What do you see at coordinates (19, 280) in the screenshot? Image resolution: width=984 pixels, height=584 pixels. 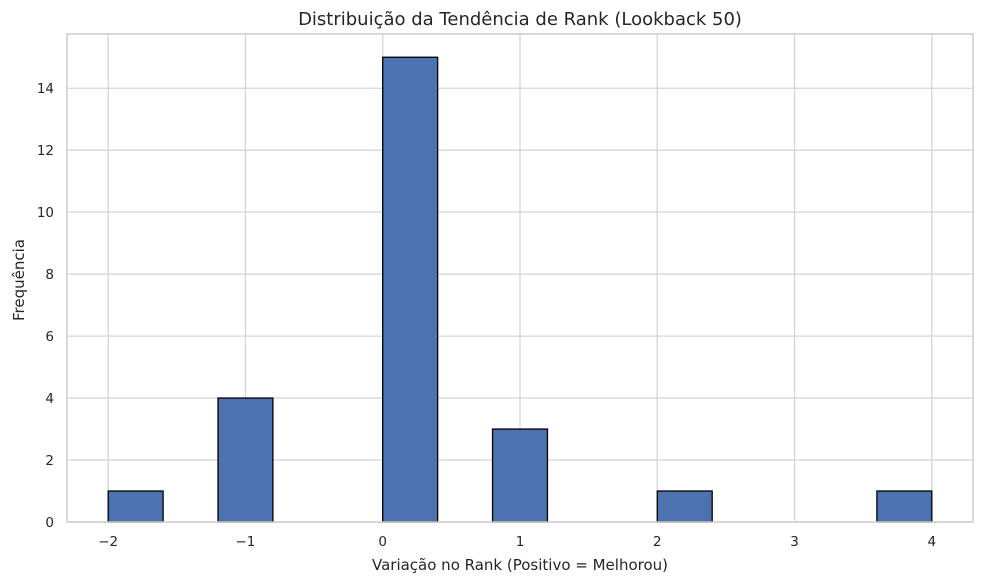 I see `y-axis-label: Frequência` at bounding box center [19, 280].